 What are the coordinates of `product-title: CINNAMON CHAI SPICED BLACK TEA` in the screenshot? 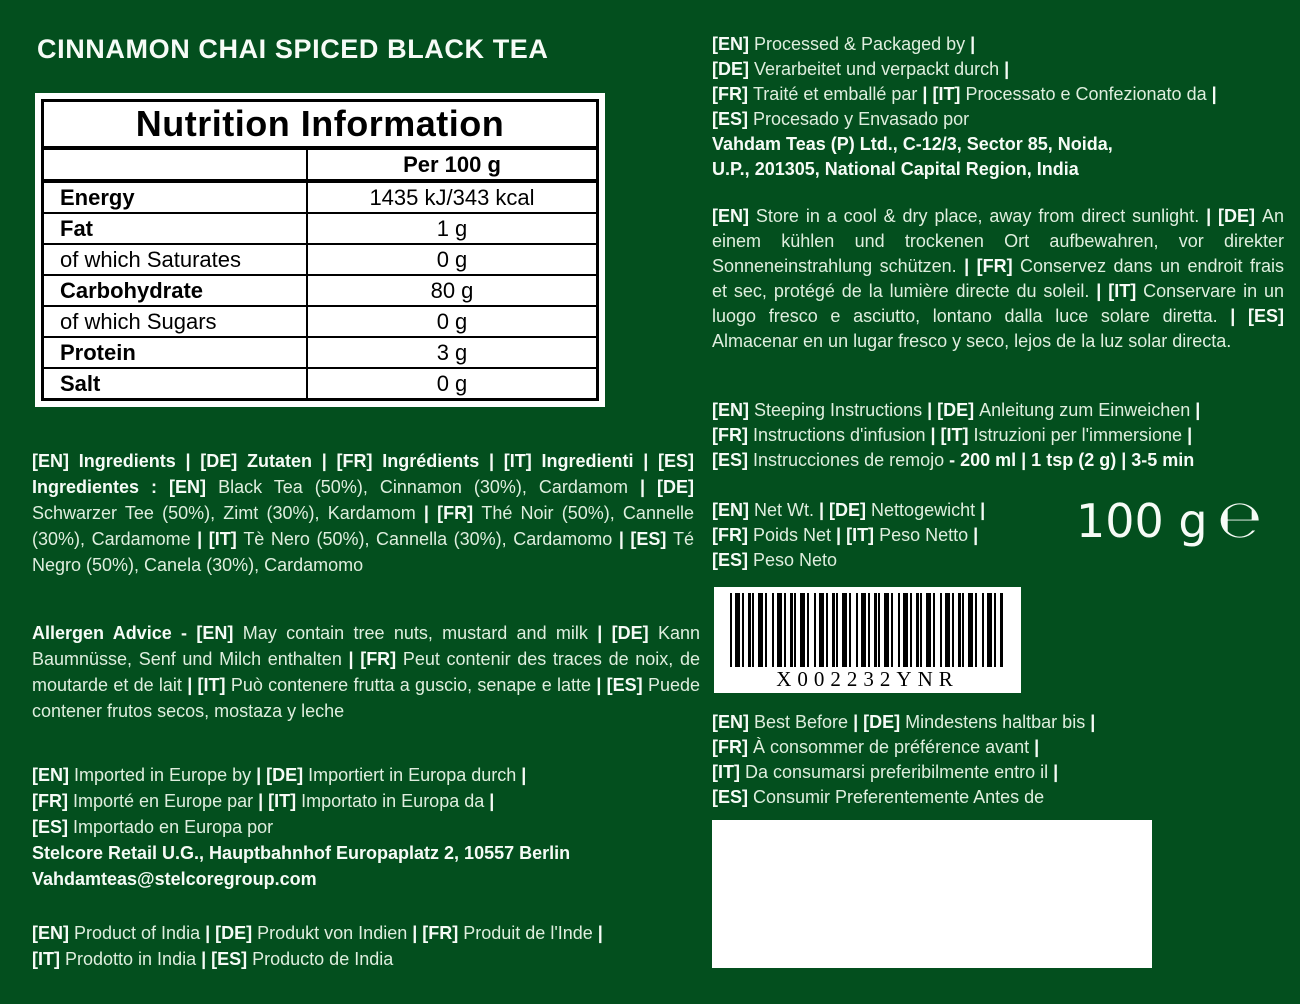 It's located at (293, 49).